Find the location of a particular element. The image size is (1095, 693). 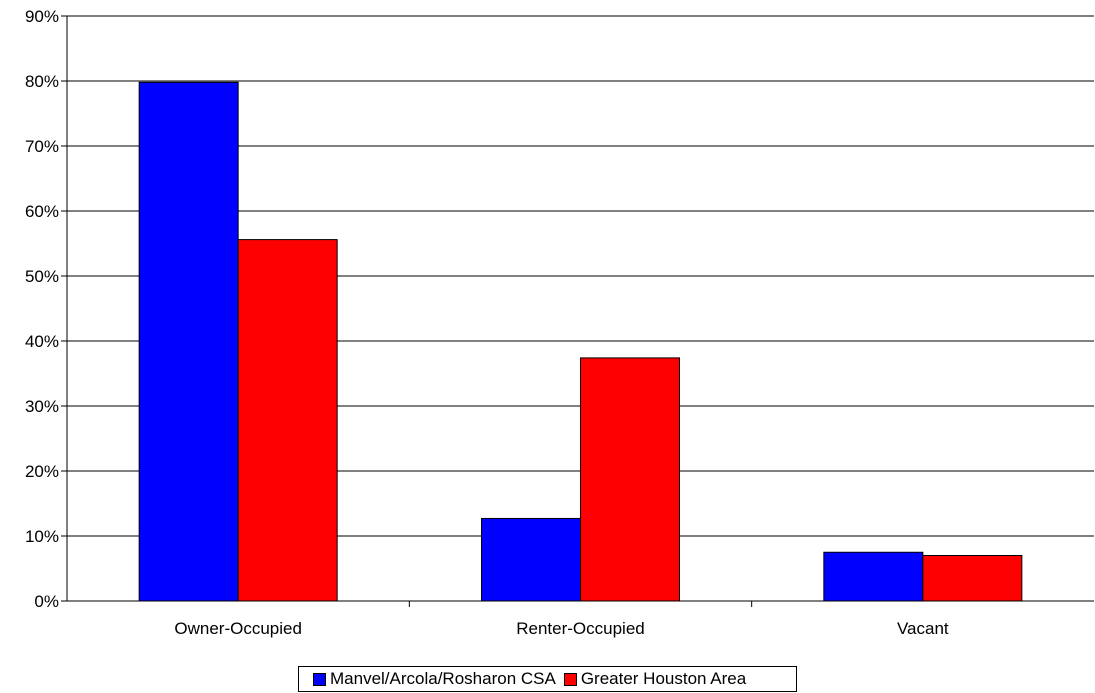

y-tick-label: 80% is located at coordinates (42, 81).